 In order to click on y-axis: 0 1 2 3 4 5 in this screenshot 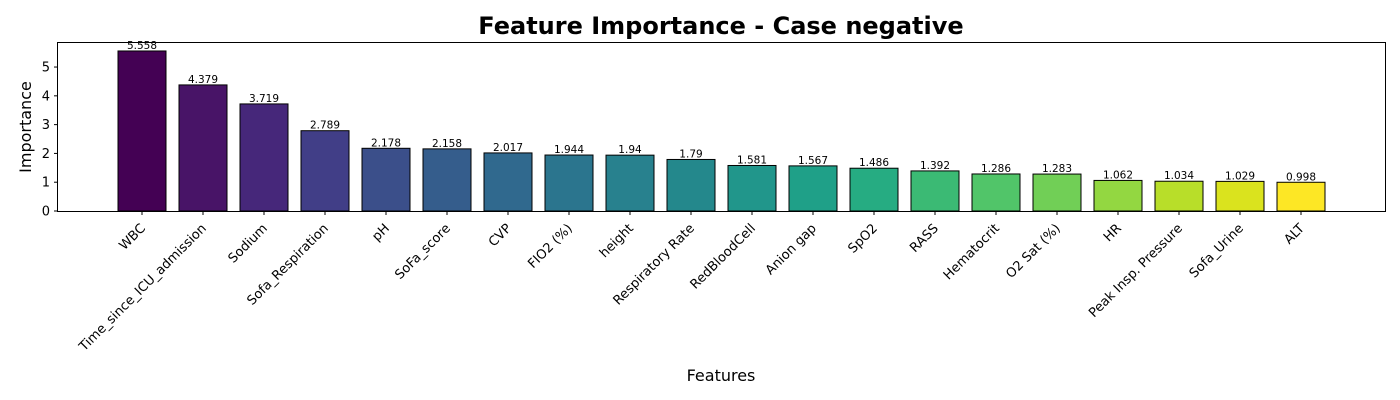, I will do `click(50, 140)`.